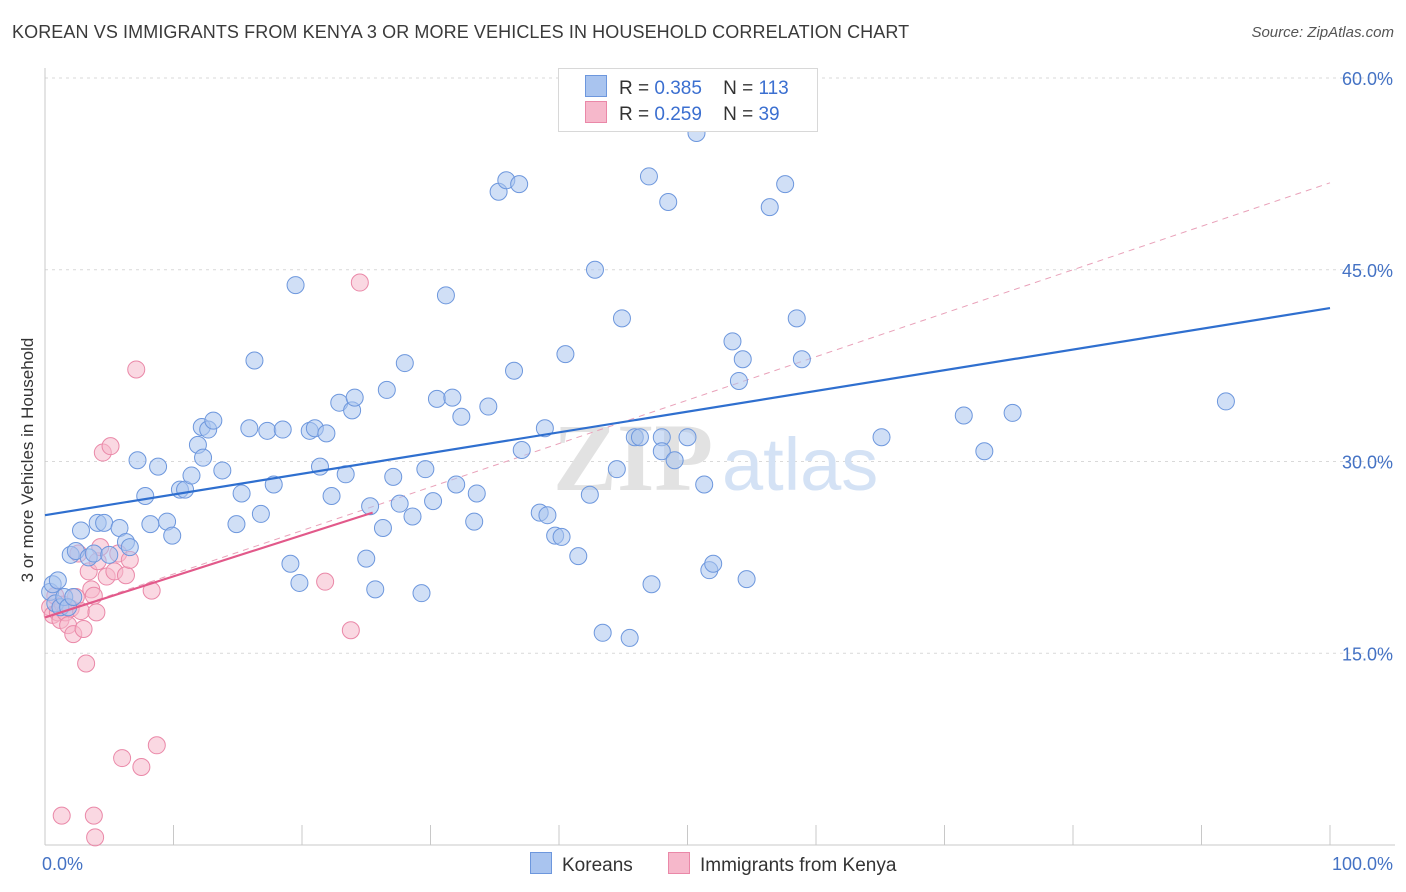 The image size is (1406, 892). I want to click on legend-swatch-koreans, so click(596, 86).